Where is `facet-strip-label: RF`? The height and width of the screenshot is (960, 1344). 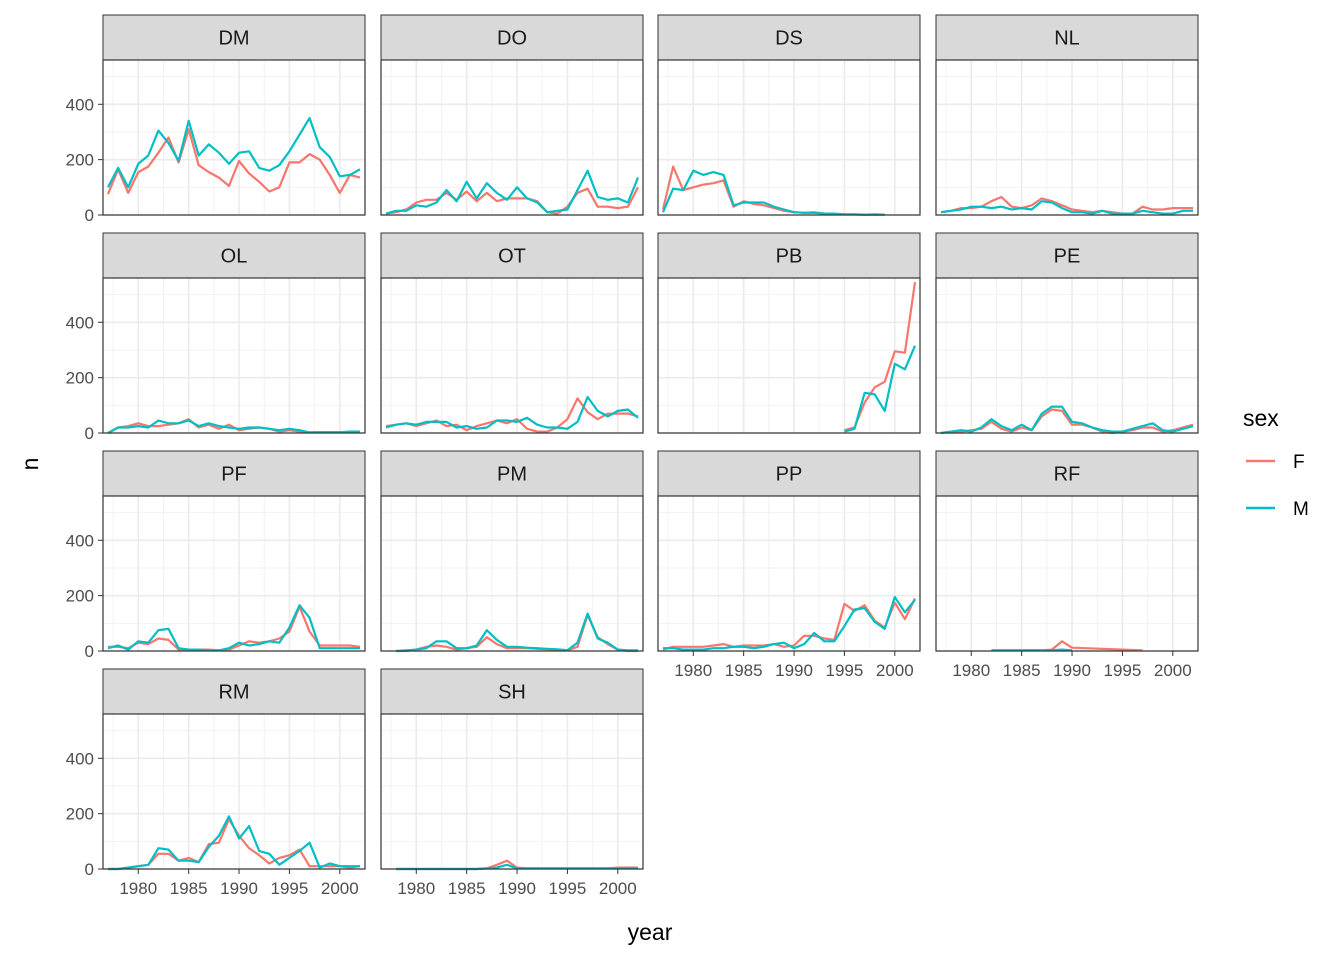 facet-strip-label: RF is located at coordinates (1067, 475).